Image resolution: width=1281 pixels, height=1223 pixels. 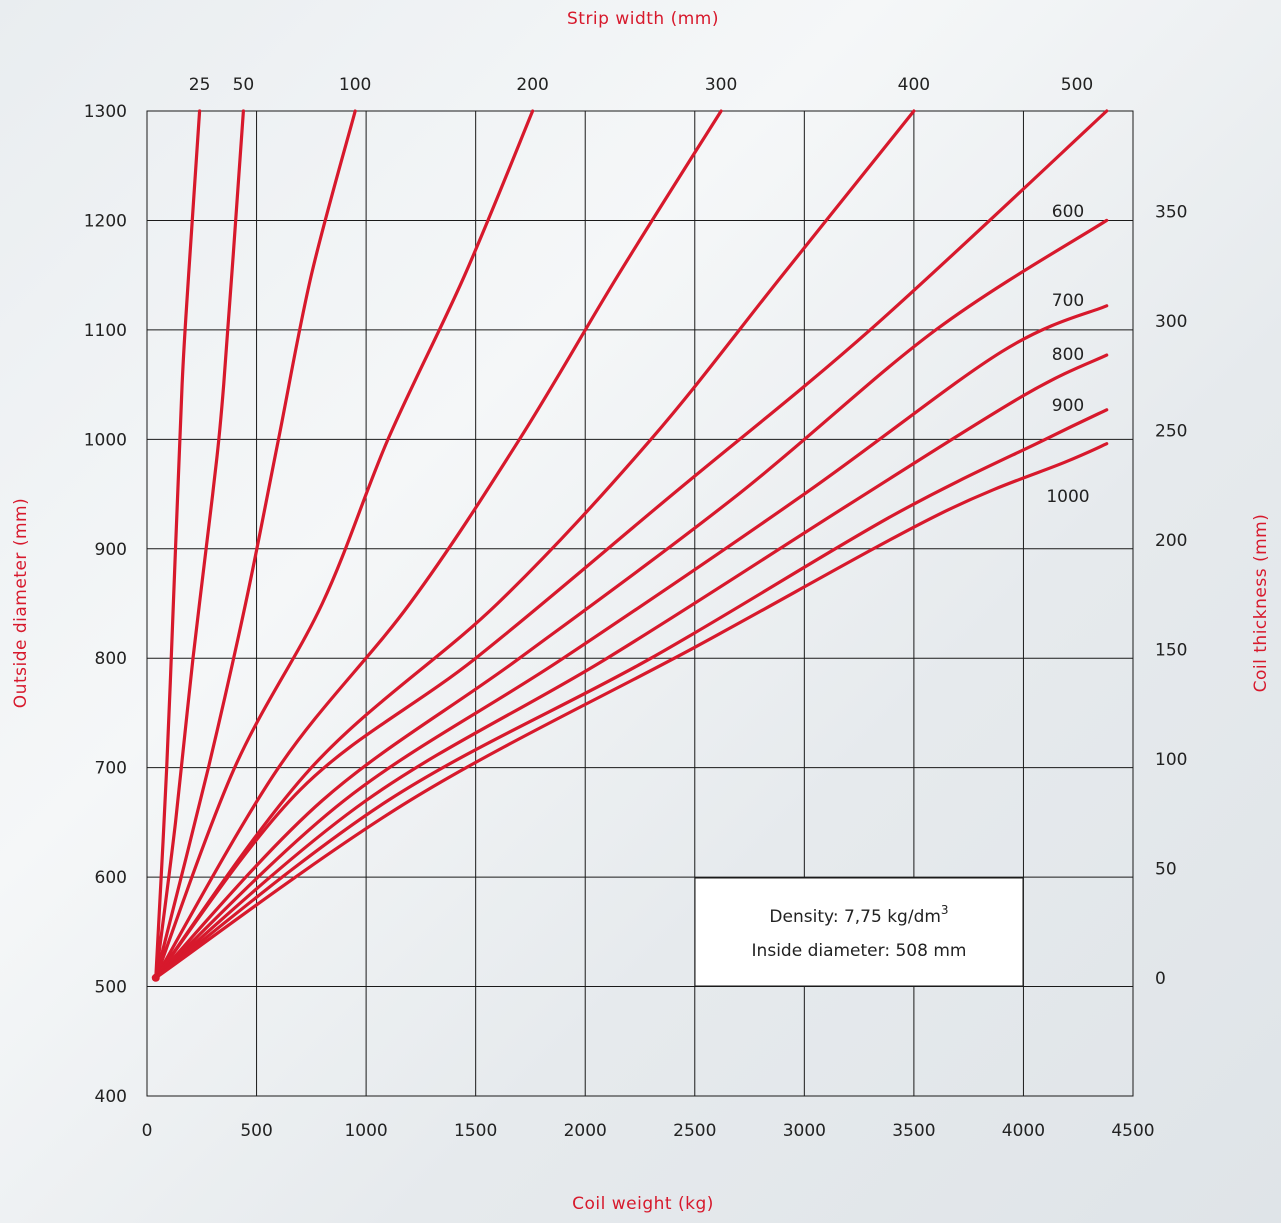 I want to click on curve-label: 100, so click(x=355, y=85).